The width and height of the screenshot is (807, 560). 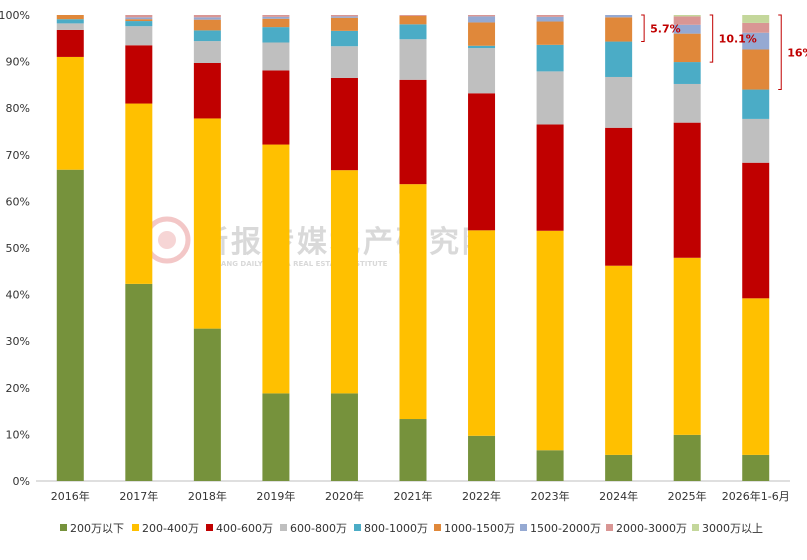 I want to click on legend-label: 3000万以上, so click(x=732, y=528).